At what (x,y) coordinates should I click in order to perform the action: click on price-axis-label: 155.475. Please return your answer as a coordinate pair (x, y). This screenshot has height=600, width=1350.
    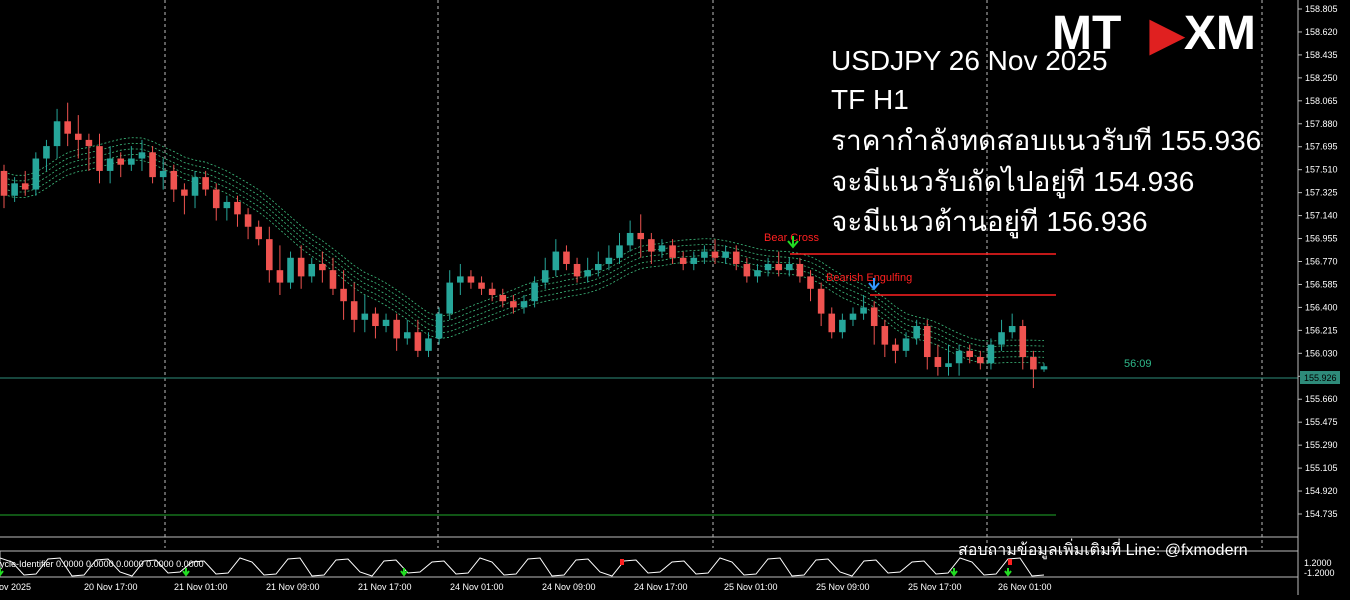
    Looking at the image, I should click on (1321, 422).